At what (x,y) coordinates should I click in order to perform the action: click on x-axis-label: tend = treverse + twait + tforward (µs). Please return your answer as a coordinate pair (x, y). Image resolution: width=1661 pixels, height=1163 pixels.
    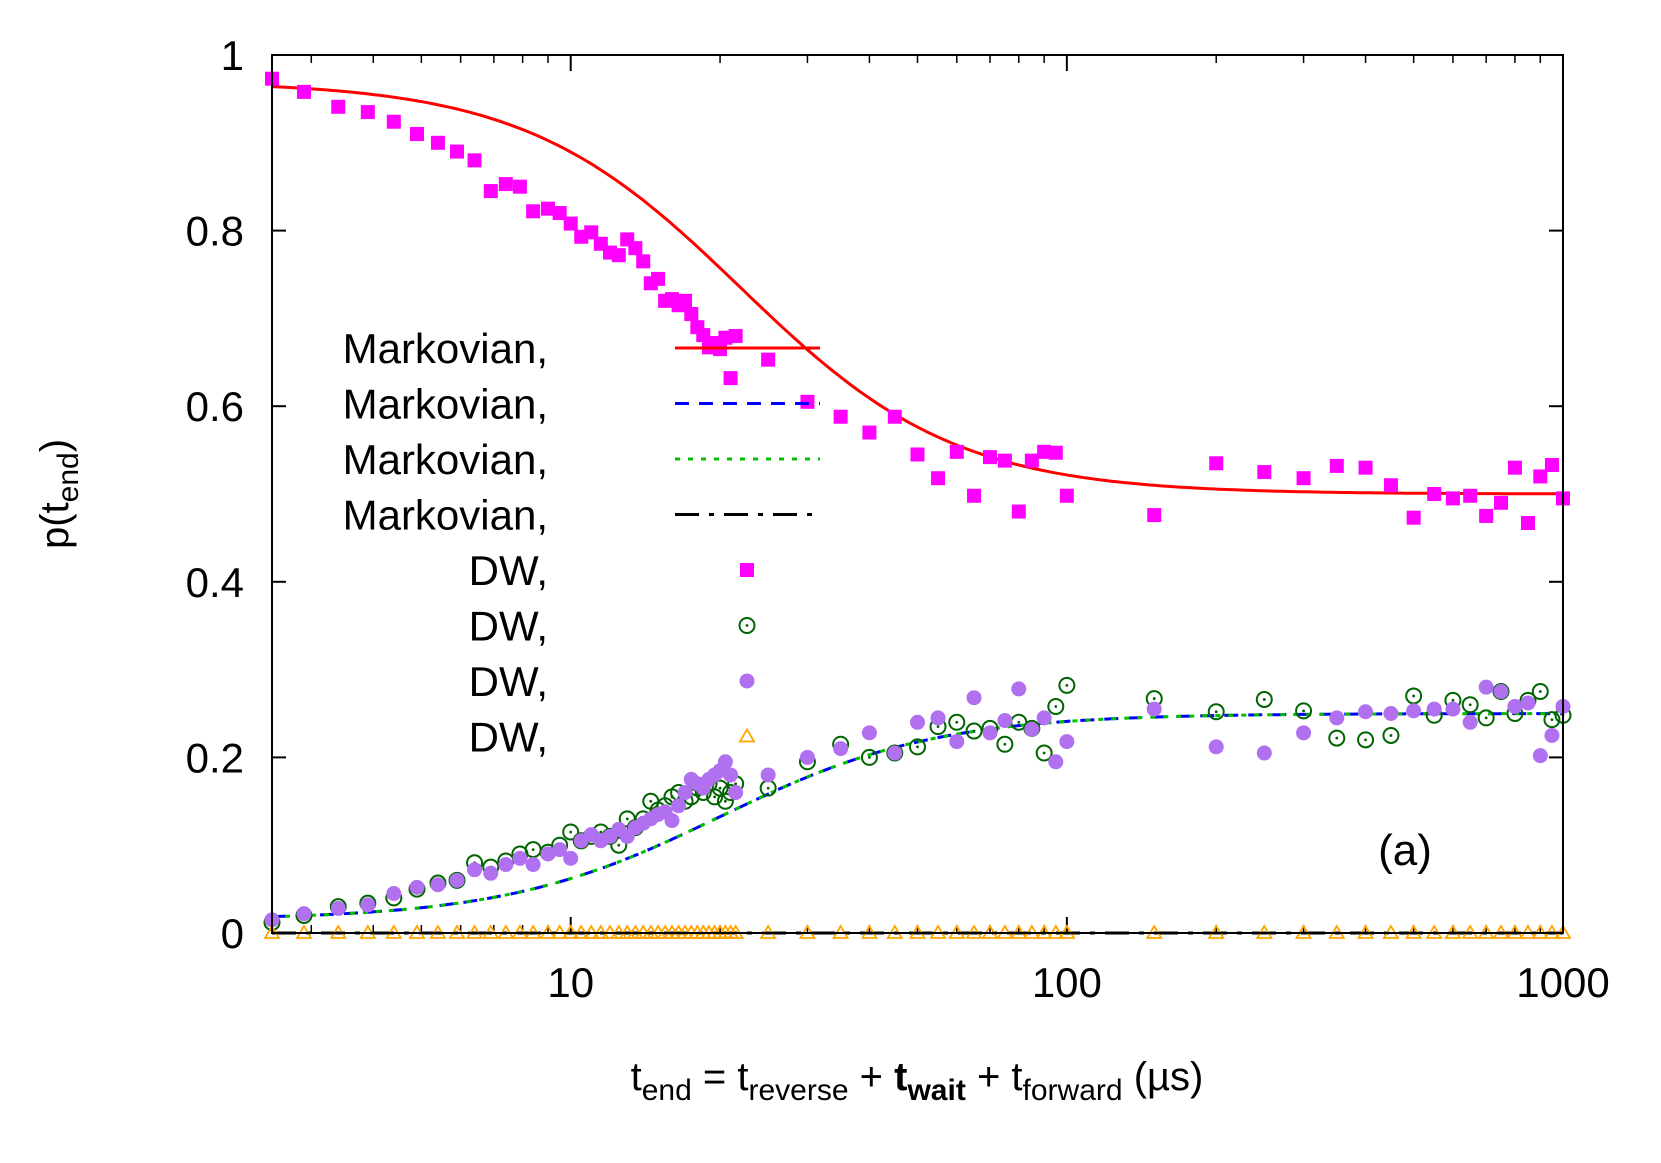
    Looking at the image, I should click on (917, 1081).